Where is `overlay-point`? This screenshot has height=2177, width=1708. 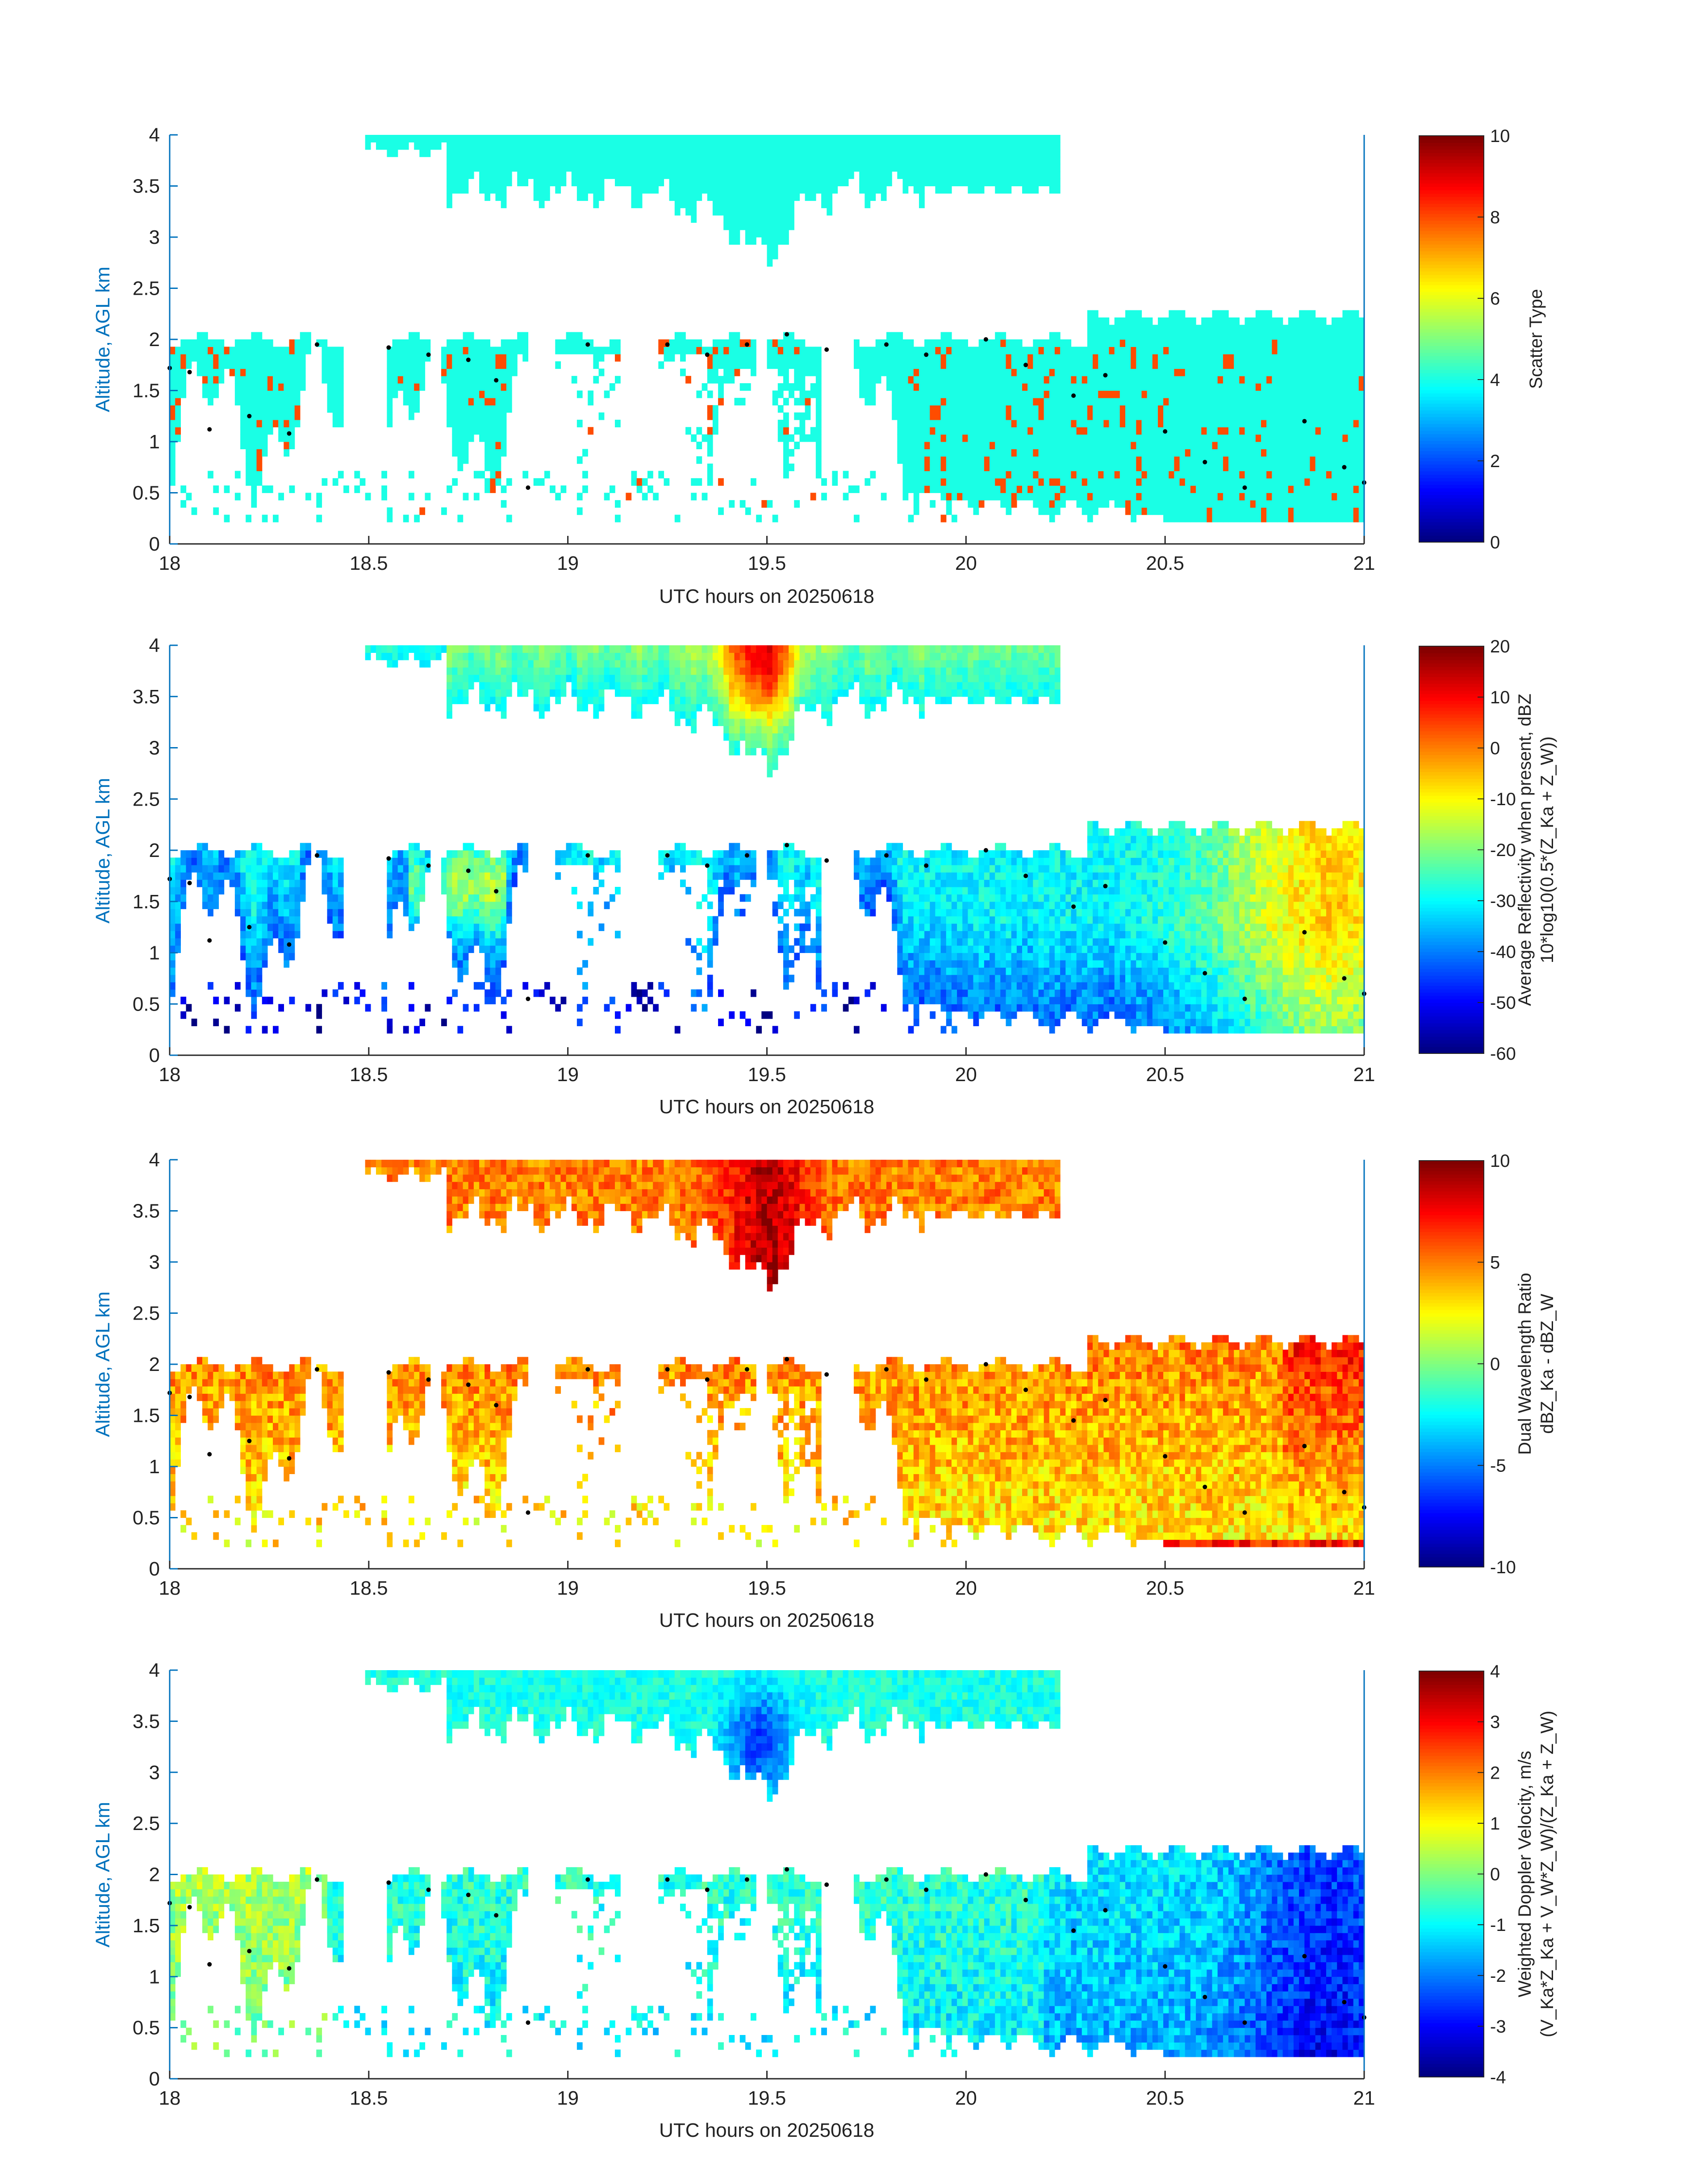 overlay-point is located at coordinates (1344, 467).